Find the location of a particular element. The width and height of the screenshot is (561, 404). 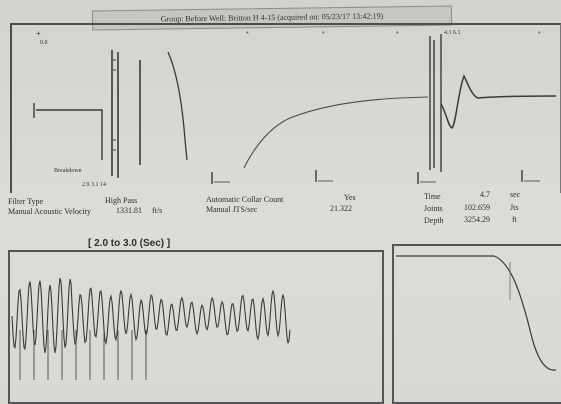

range-title: [ 2.0 to 3.0 (Sec) ] is located at coordinates (129, 243).